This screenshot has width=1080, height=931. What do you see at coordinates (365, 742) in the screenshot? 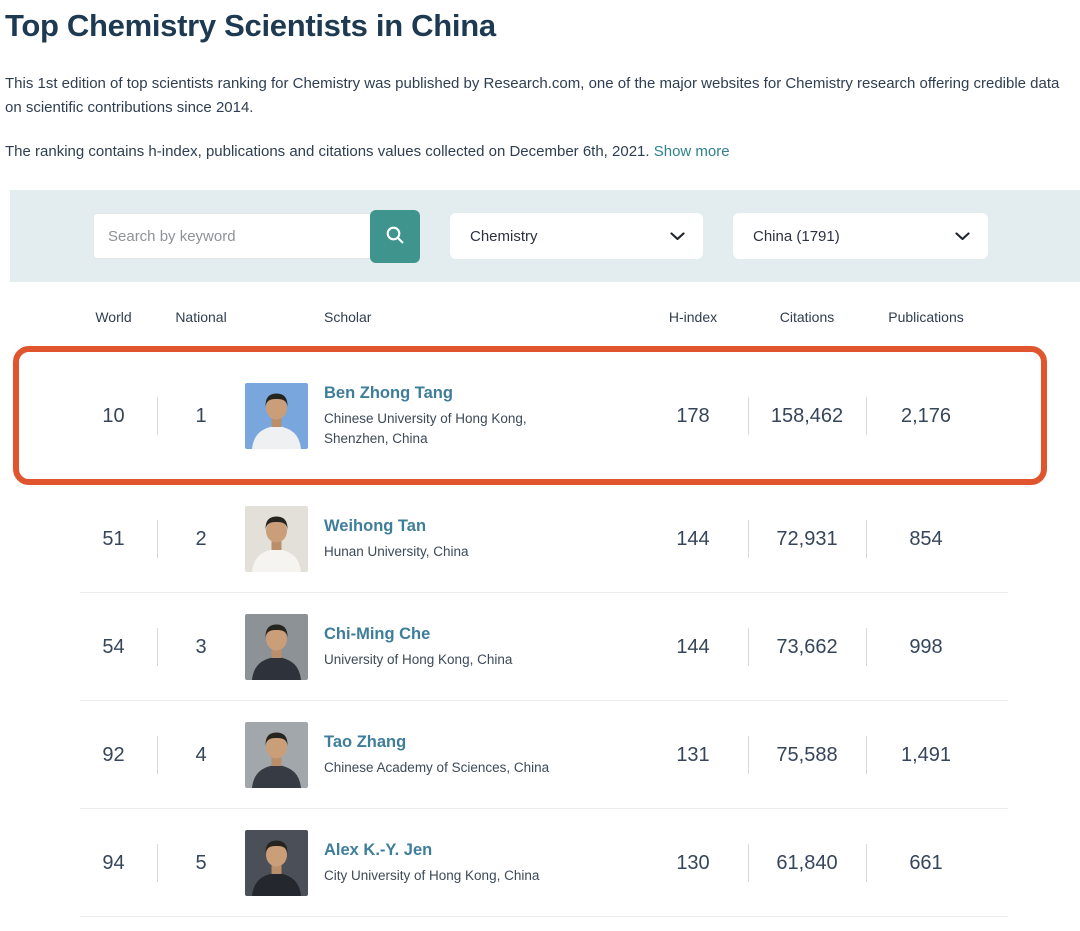
I see `scholar-name-link: Tao Zhang` at bounding box center [365, 742].